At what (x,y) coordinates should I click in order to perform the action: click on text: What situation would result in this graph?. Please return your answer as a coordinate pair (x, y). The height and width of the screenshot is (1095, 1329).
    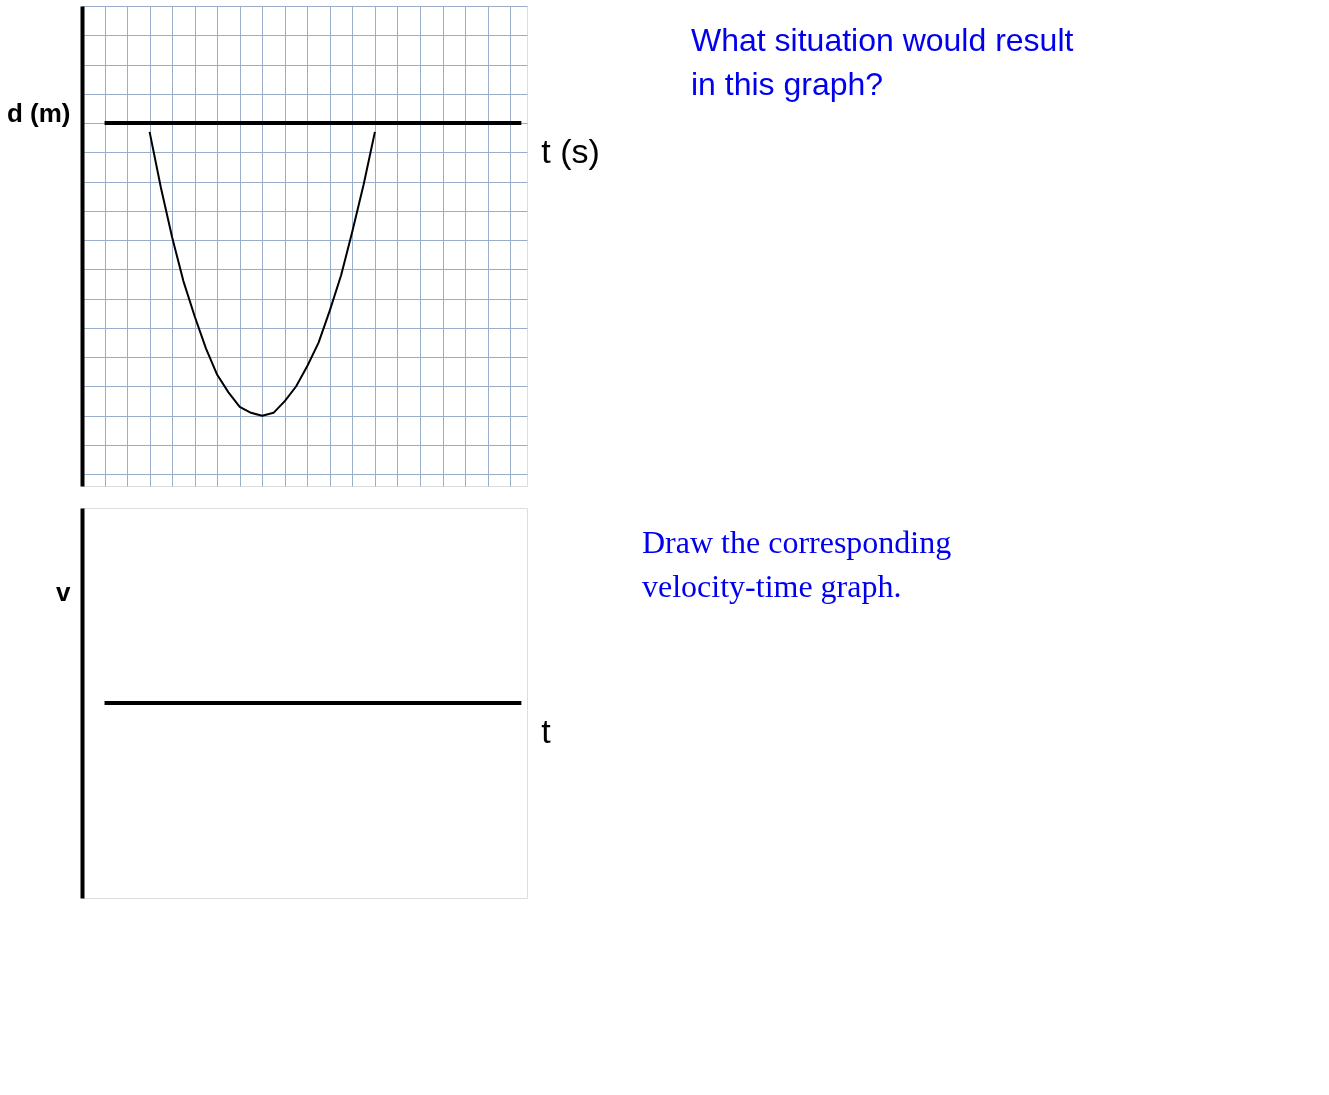
    Looking at the image, I should click on (882, 62).